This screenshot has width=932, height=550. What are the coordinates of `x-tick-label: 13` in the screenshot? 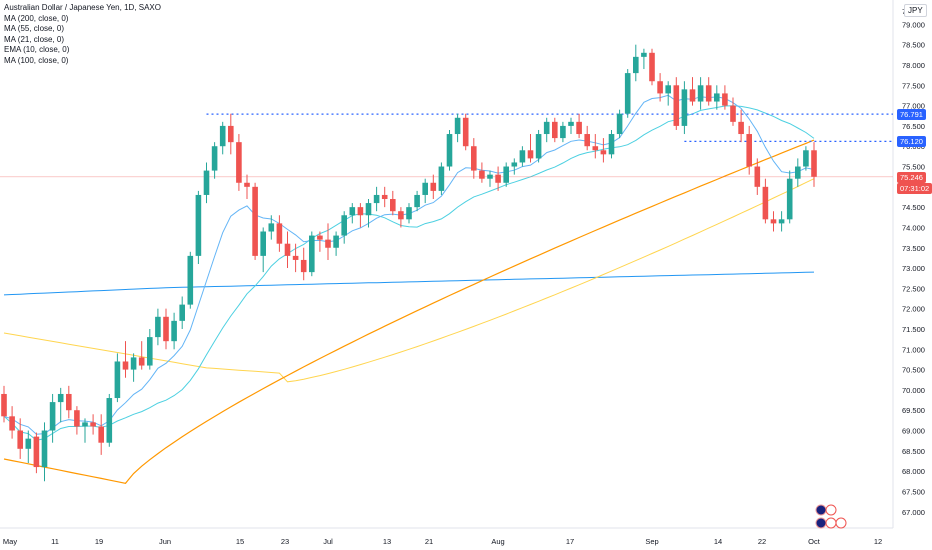 It's located at (387, 541).